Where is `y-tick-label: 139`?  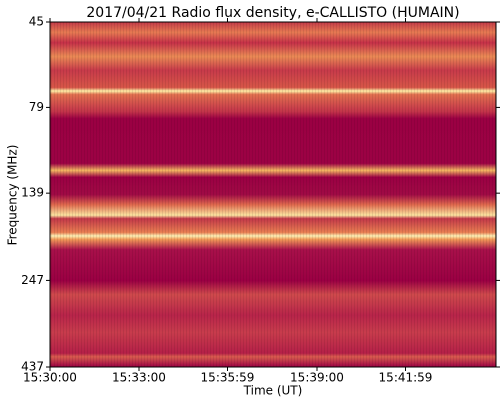 y-tick-label: 139 is located at coordinates (32, 193).